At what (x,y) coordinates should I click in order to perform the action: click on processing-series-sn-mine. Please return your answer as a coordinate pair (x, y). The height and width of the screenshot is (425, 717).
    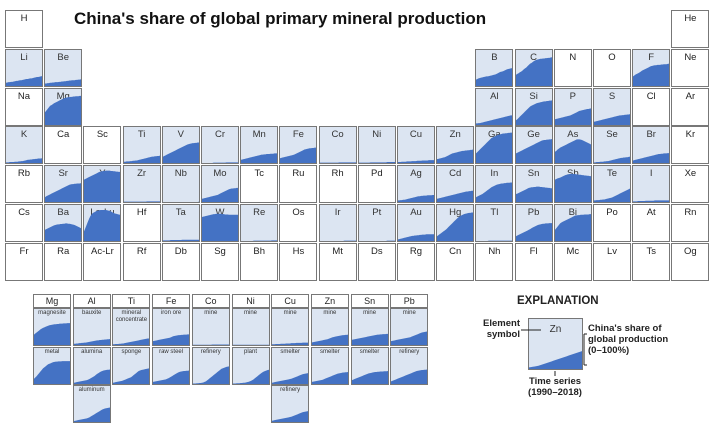
    Looking at the image, I should click on (369, 339).